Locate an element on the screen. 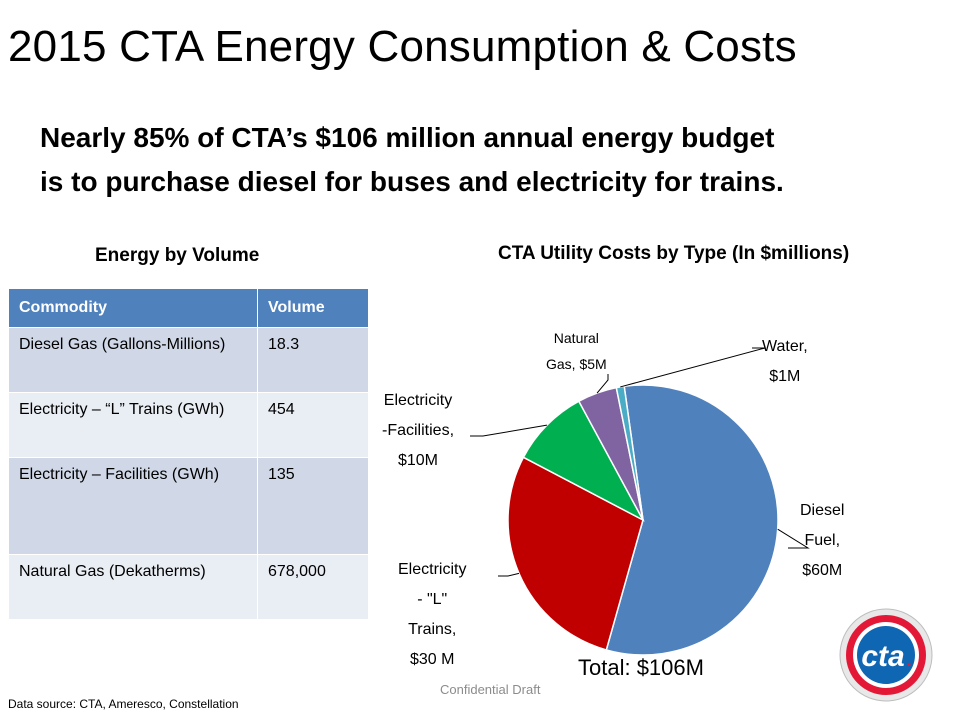 The height and width of the screenshot is (720, 960). table-row: Natural Gas (Dekatherms) 678,000 is located at coordinates (188, 587).